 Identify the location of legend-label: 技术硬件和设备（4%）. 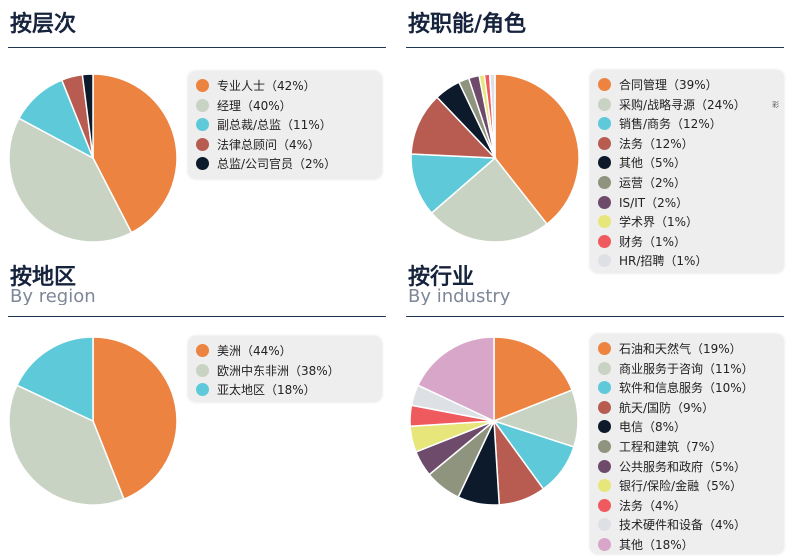
(683, 525).